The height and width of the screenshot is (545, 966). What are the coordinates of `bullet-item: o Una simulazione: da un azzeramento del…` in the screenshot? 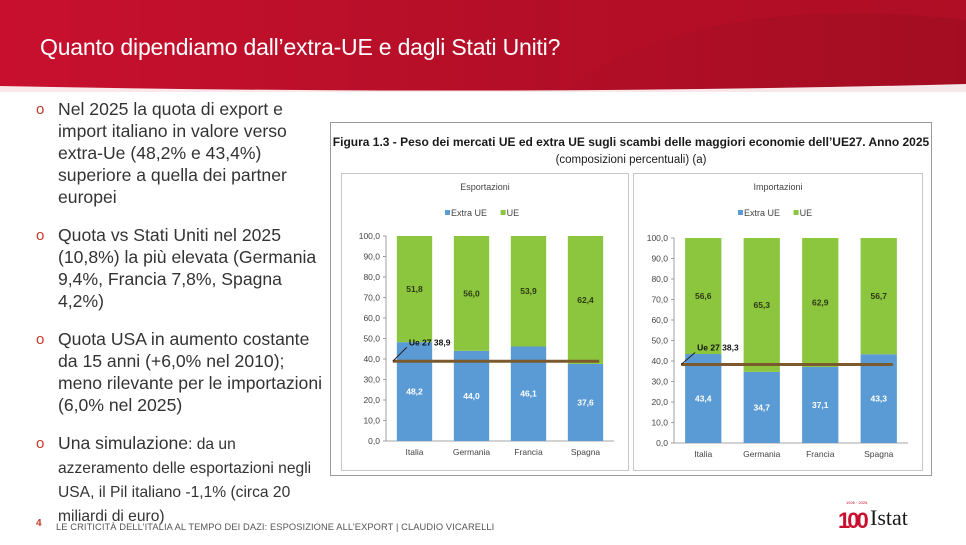 It's located at (181, 480).